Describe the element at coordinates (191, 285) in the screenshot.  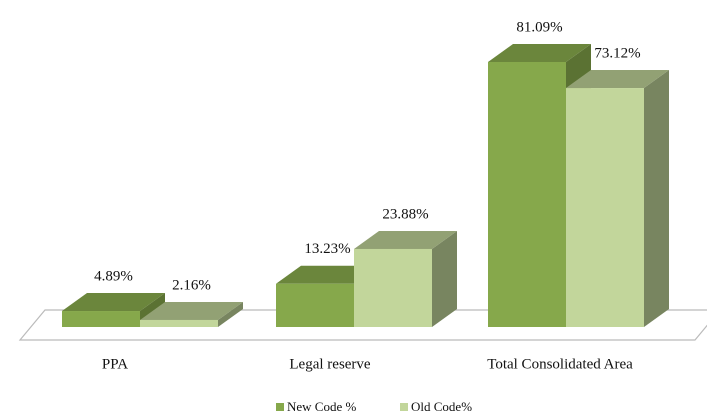
I see `data-label: 2.16%` at that location.